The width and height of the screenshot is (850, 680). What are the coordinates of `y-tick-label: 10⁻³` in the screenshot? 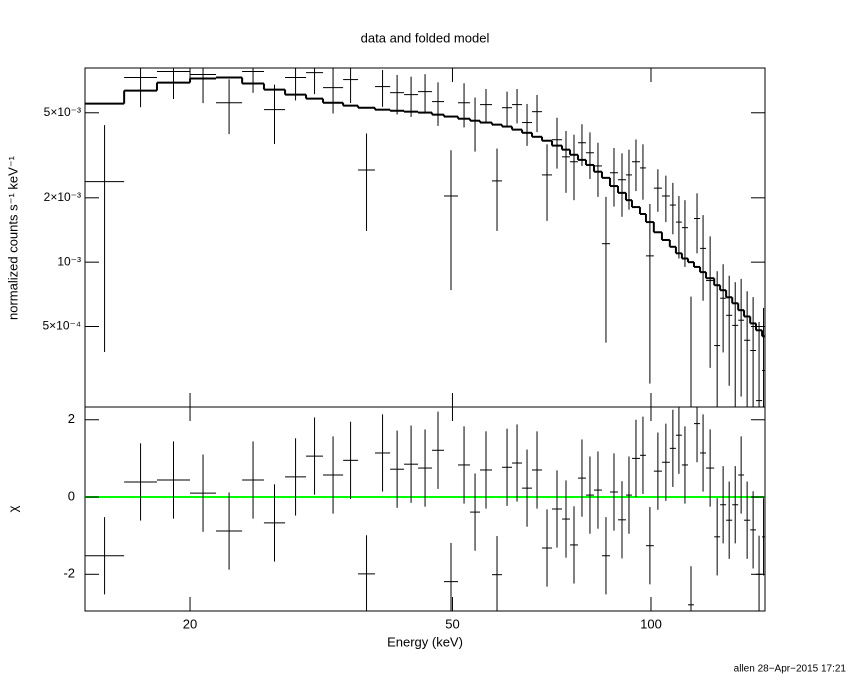 It's located at (69, 261).